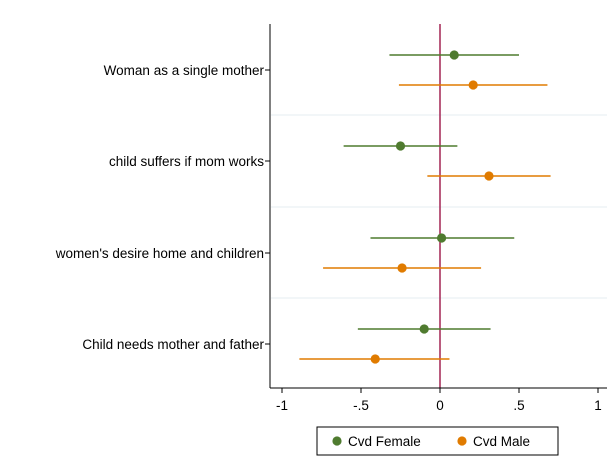 The width and height of the screenshot is (608, 459). Describe the element at coordinates (159, 253) in the screenshot. I see `y-tick-label: women's desire home and children` at that location.